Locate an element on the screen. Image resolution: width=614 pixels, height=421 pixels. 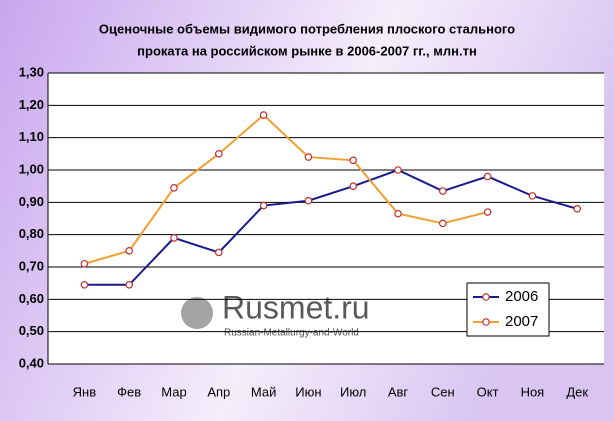
y-tick-label: 0,80 is located at coordinates (31, 233).